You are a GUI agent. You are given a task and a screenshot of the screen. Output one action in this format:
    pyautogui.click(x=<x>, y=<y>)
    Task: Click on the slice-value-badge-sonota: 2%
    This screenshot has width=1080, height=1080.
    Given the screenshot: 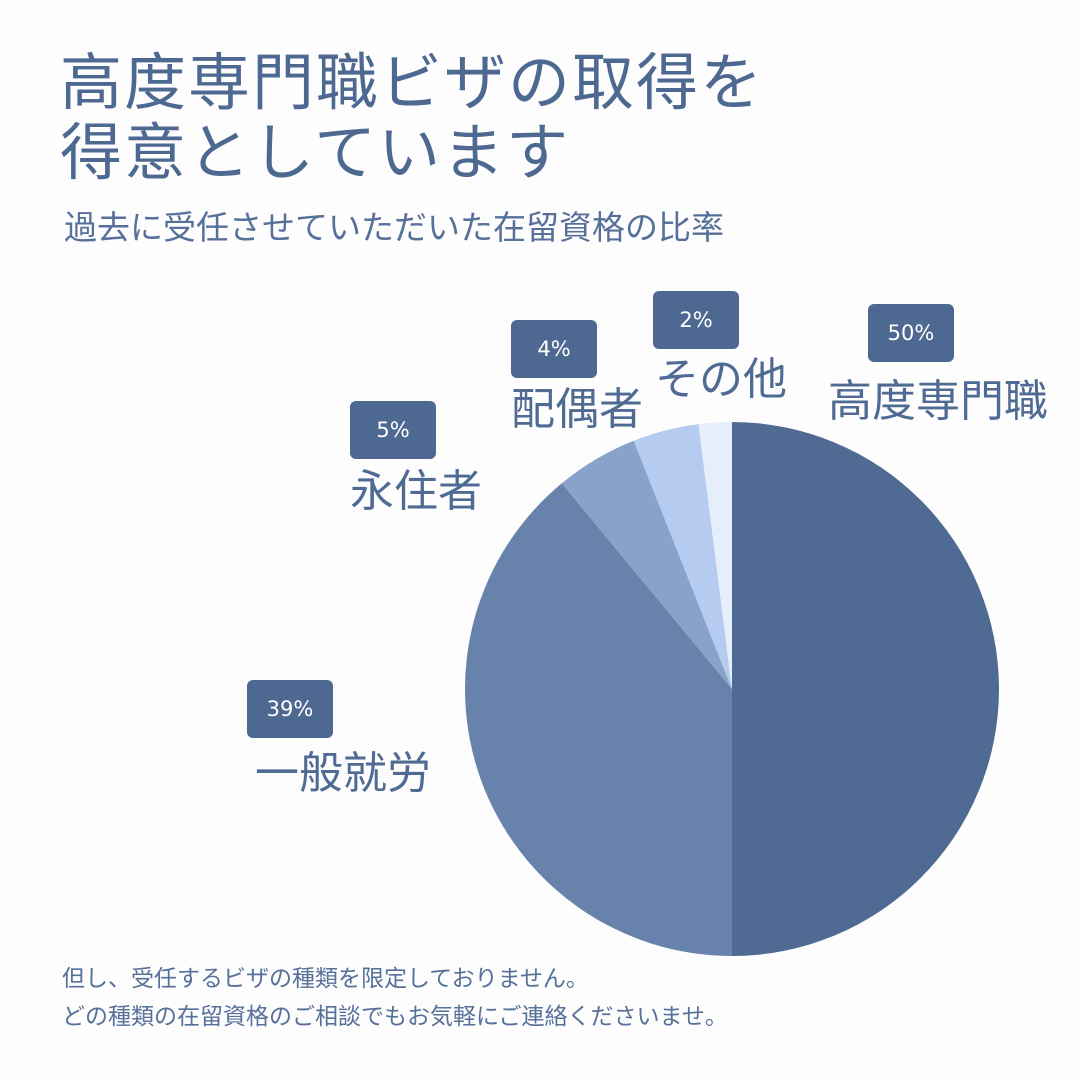 What is the action you would take?
    pyautogui.click(x=696, y=320)
    